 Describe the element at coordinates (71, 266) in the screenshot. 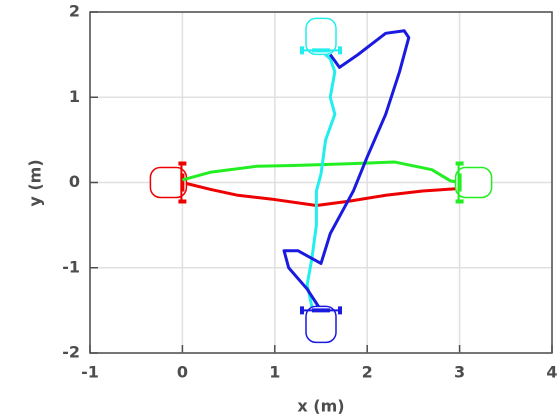

I see `y-tick-label: -1` at that location.